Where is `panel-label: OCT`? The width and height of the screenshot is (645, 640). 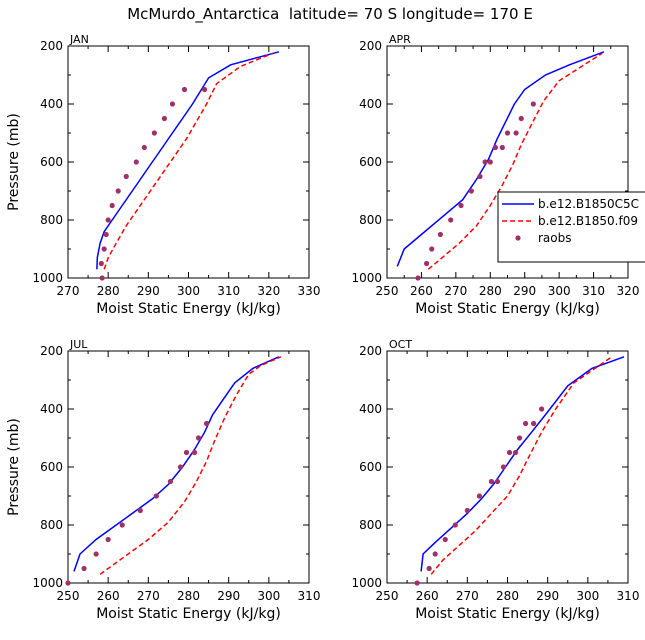 panel-label: OCT is located at coordinates (400, 344).